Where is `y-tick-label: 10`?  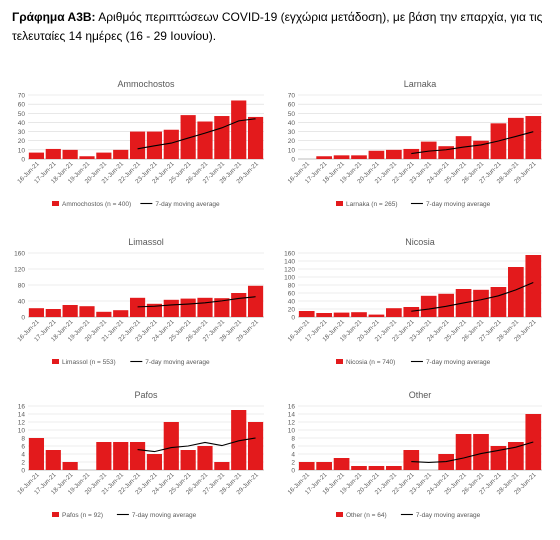 y-tick-label: 10 is located at coordinates (292, 431).